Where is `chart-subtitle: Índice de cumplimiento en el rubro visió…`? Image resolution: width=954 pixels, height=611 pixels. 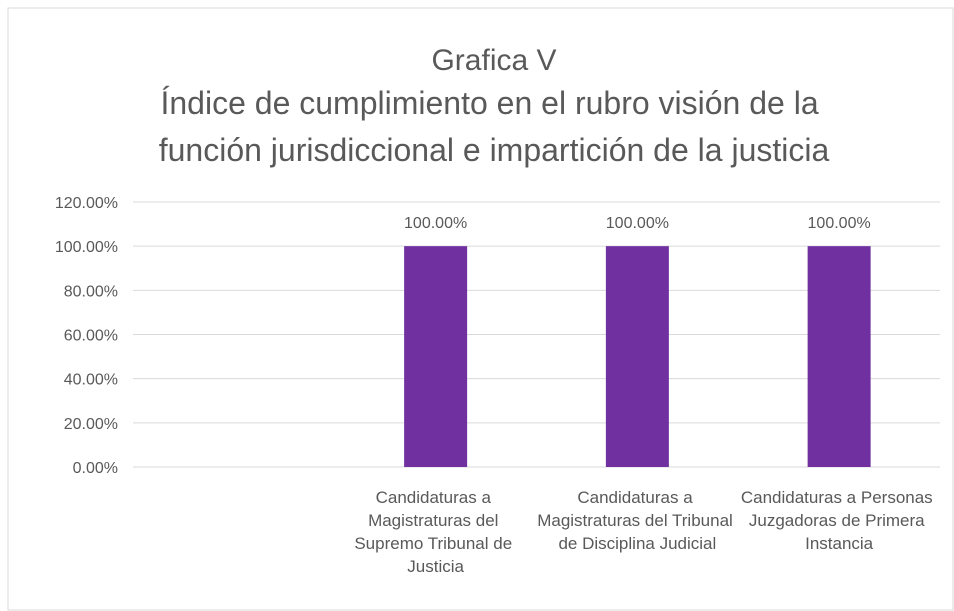
chart-subtitle: Índice de cumplimiento en el rubro visió… is located at coordinates (494, 126).